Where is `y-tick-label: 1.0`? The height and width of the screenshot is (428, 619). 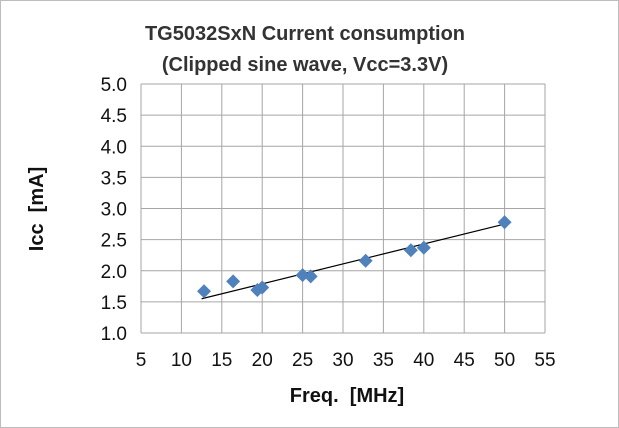
y-tick-label: 1.0 is located at coordinates (114, 334).